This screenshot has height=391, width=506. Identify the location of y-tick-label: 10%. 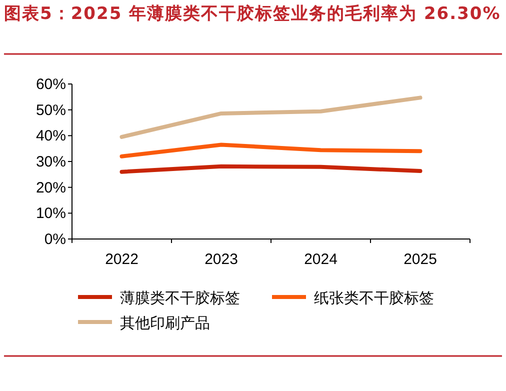
(51, 213).